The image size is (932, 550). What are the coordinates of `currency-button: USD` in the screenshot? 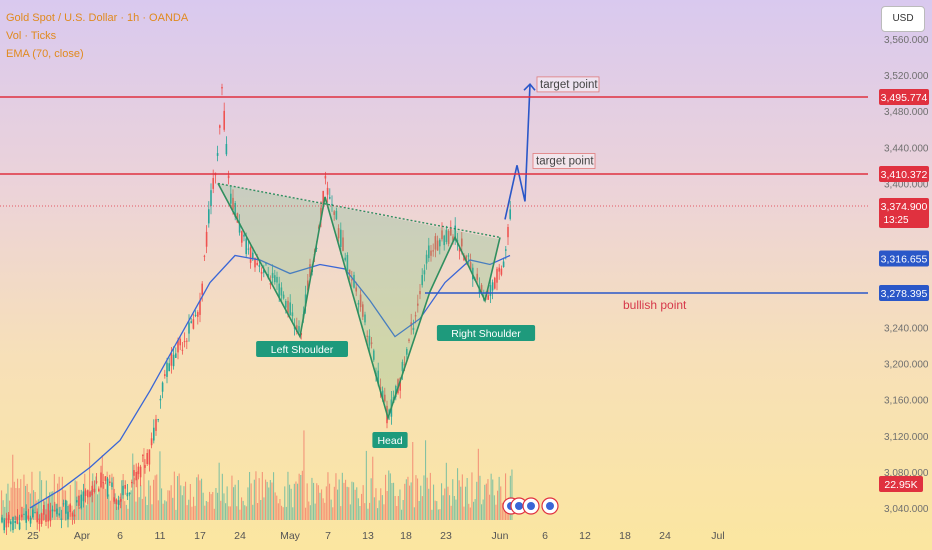 It's located at (903, 19).